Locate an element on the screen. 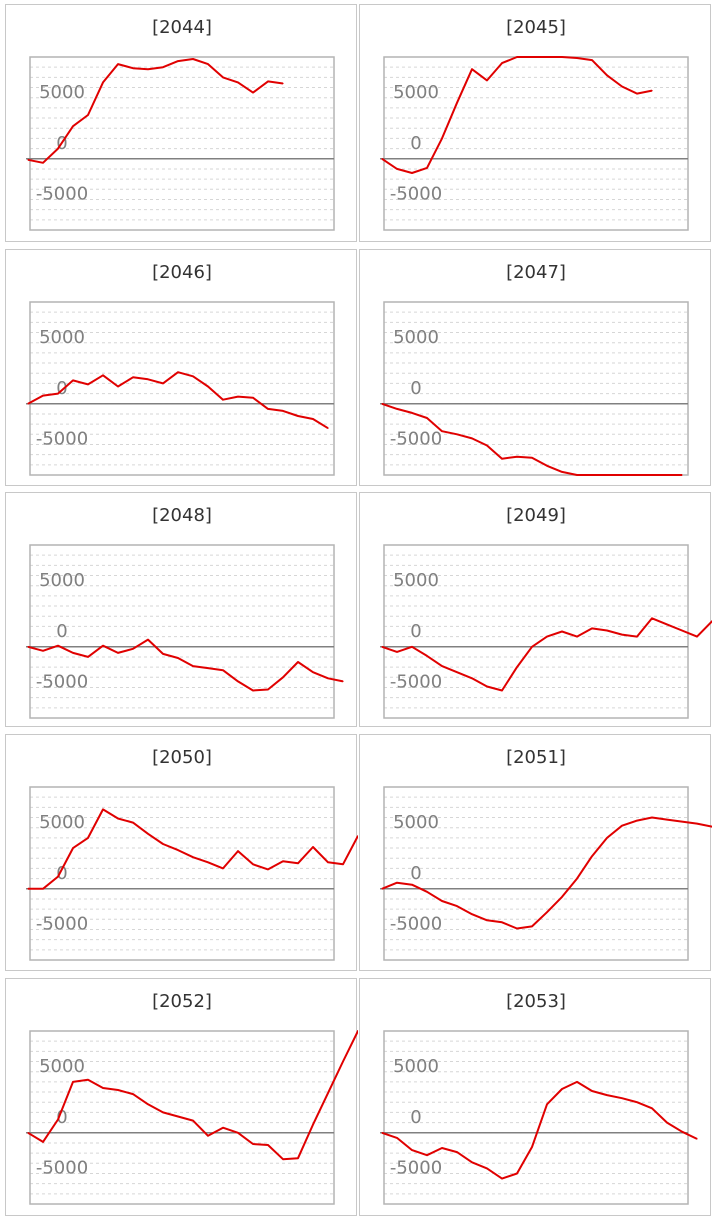  chart-svg: [2053] 5000 0 -5000 is located at coordinates (539, 1098).